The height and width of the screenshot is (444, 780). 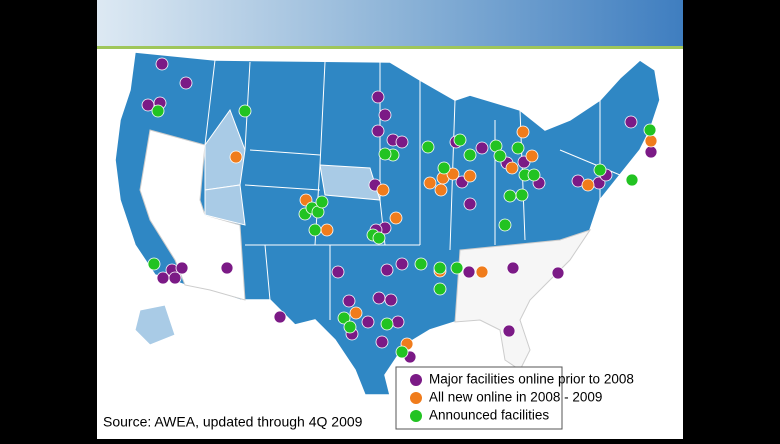 I want to click on source-note: Source: AWEA, updated through 4Q 2009, so click(x=233, y=422).